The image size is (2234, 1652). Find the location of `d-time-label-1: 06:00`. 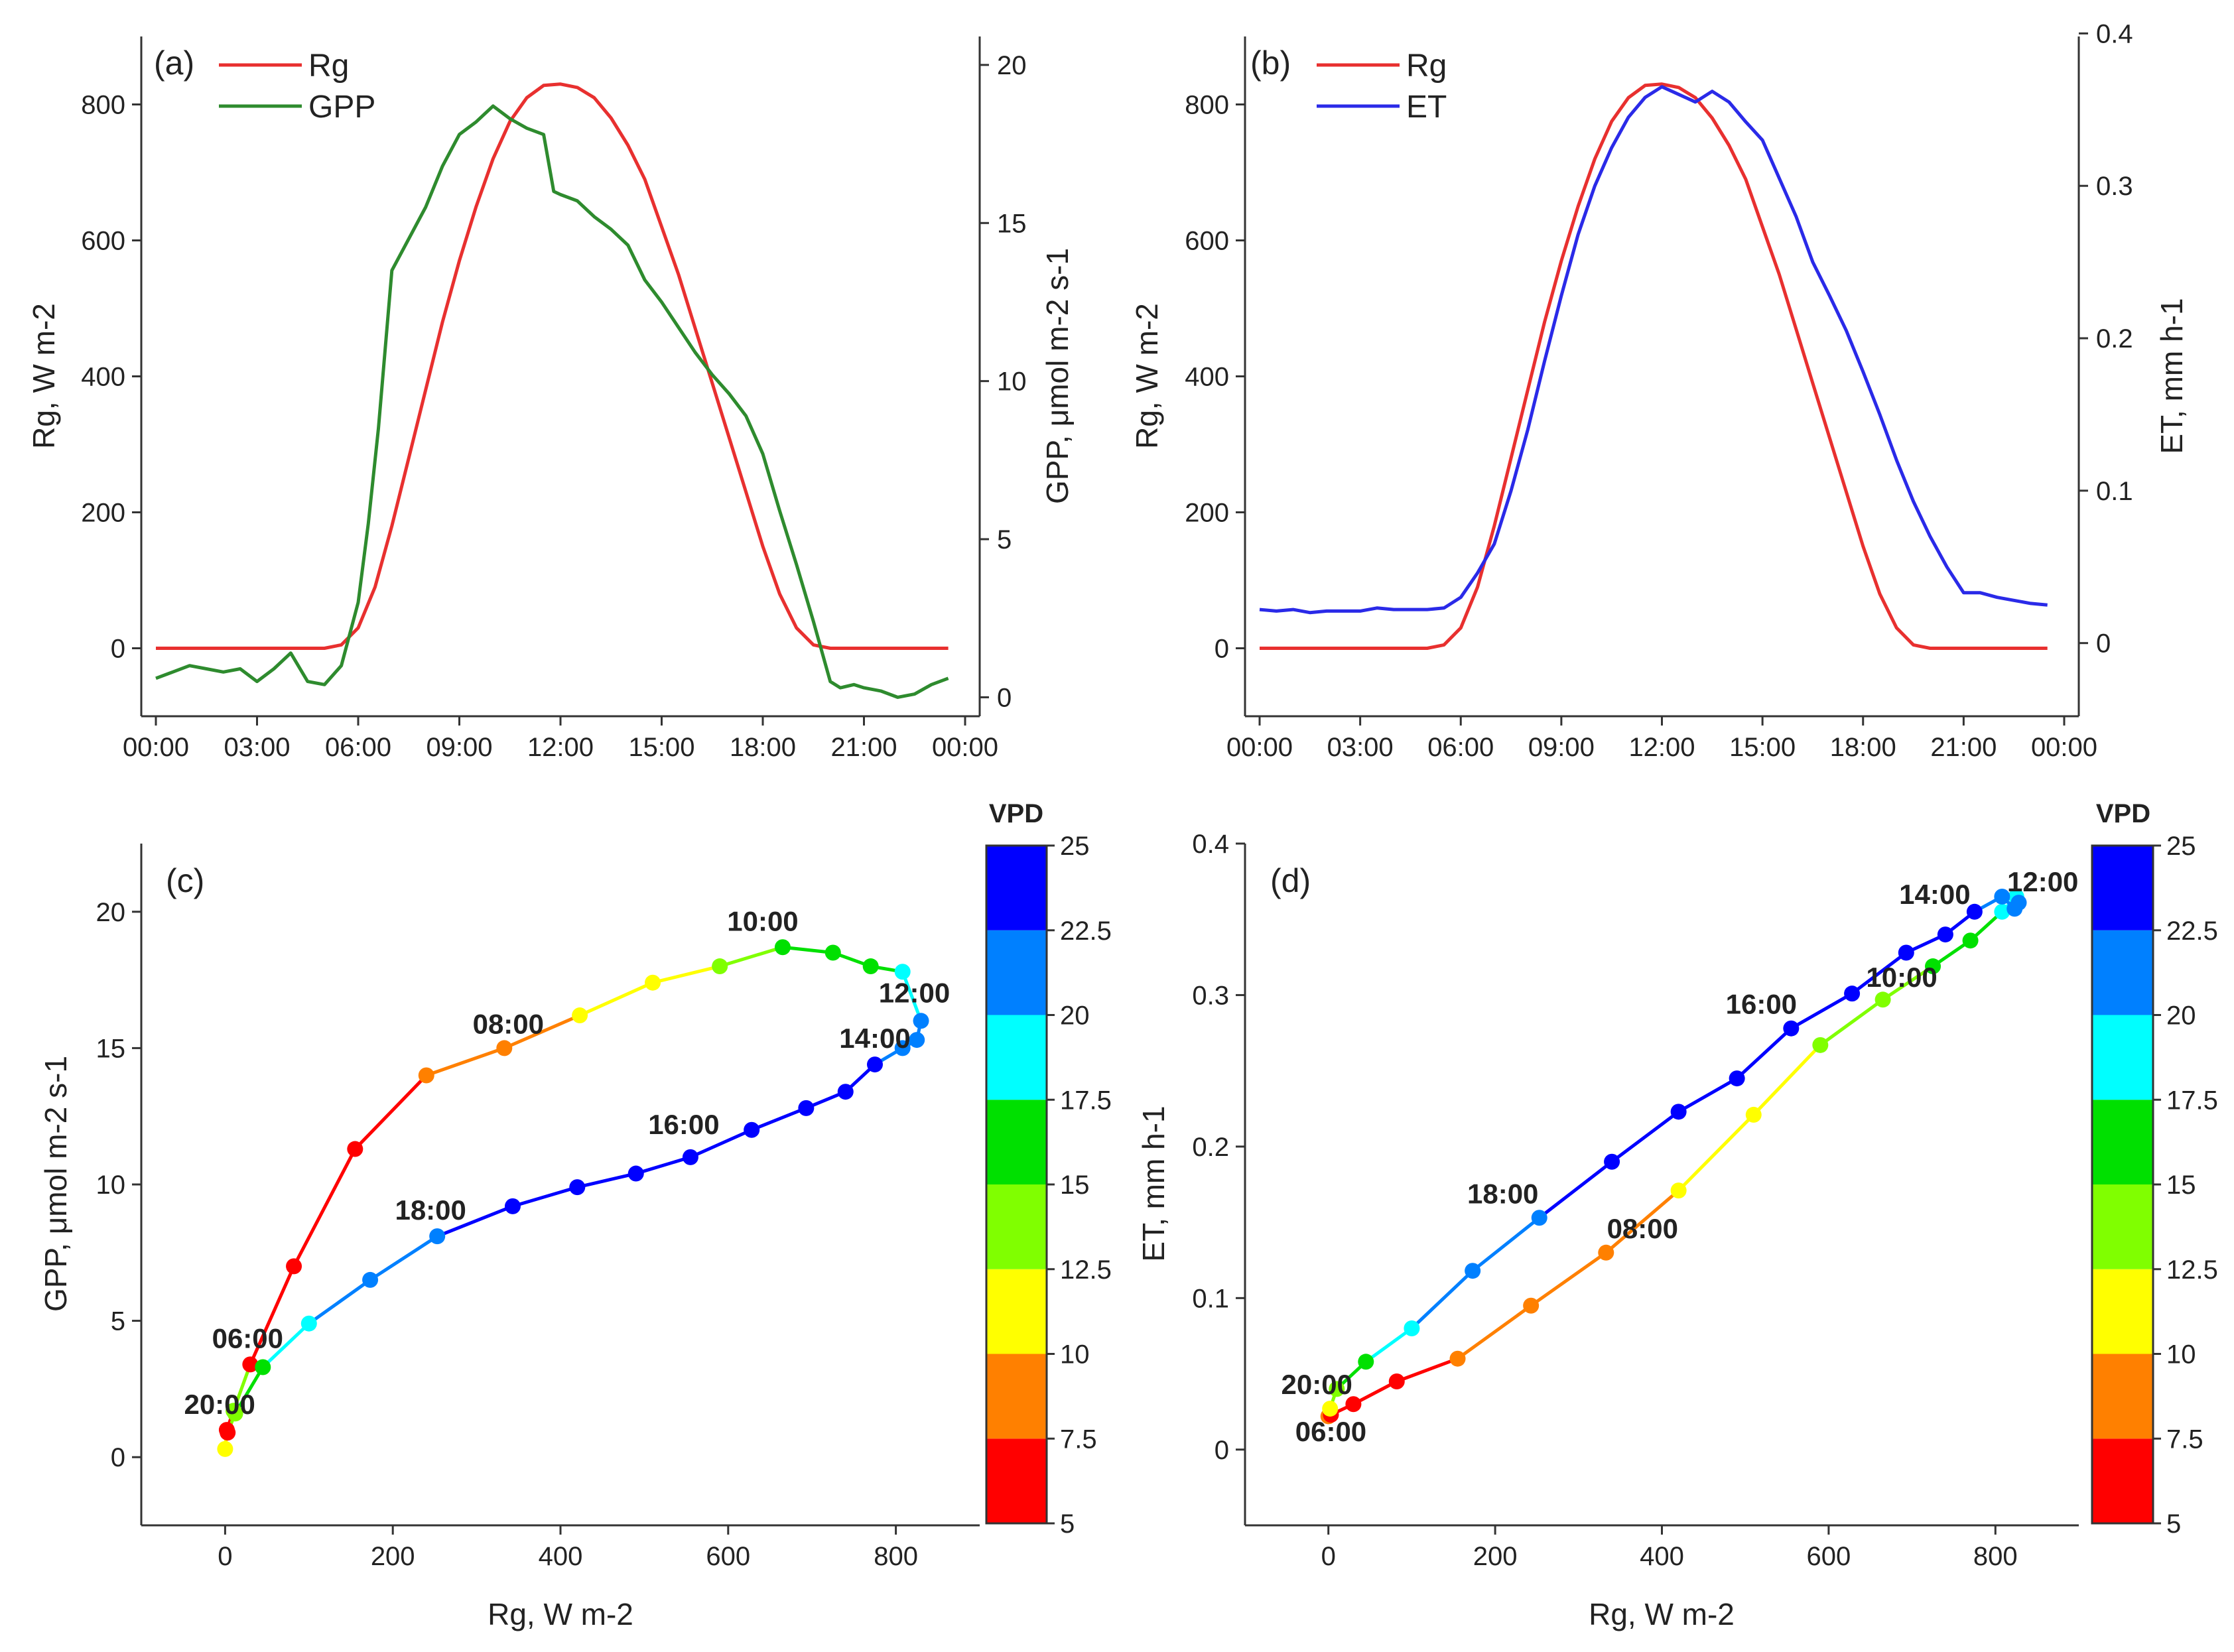

d-time-label-1: 06:00 is located at coordinates (1330, 1431).